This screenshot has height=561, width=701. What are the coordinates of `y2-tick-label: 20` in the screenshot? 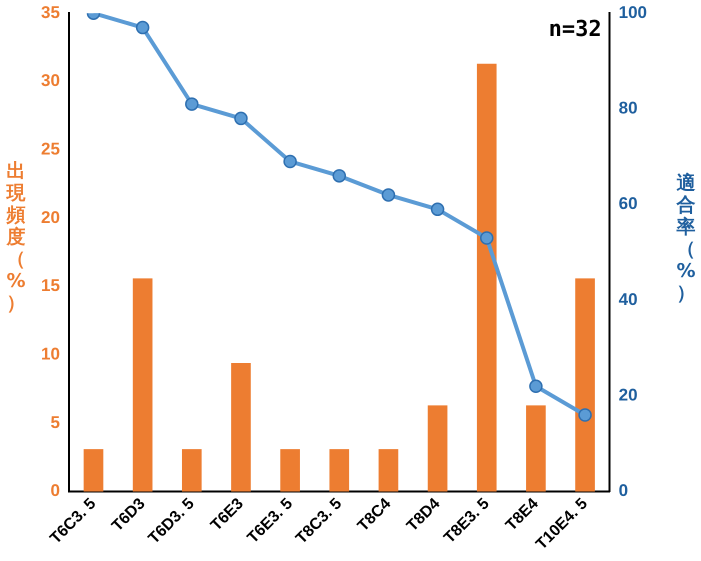 It's located at (628, 395).